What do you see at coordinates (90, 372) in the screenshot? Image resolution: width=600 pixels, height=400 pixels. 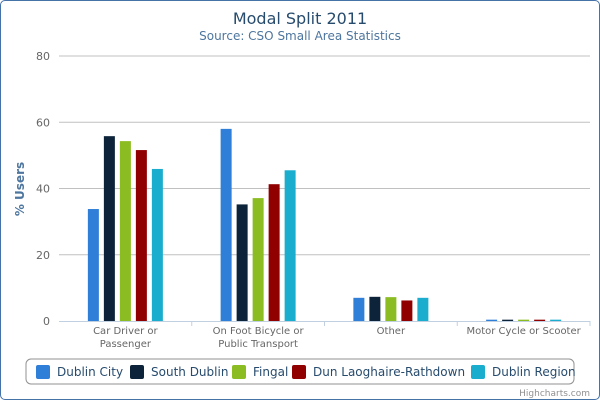 I see `legend-item-label: Dublin City` at bounding box center [90, 372].